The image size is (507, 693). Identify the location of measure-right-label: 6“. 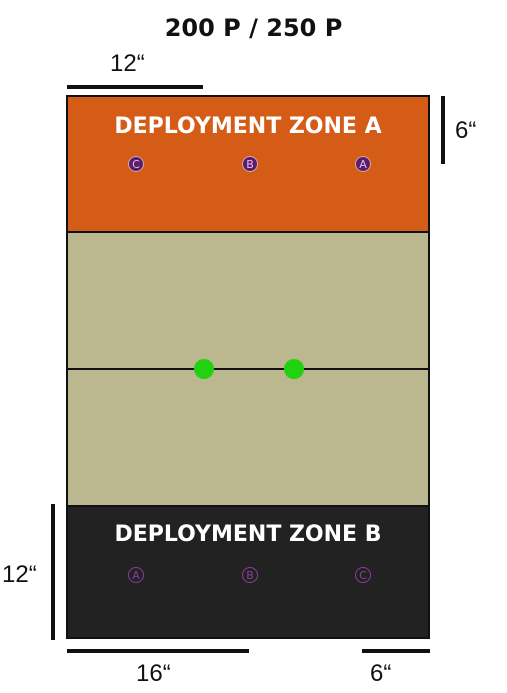
(466, 130).